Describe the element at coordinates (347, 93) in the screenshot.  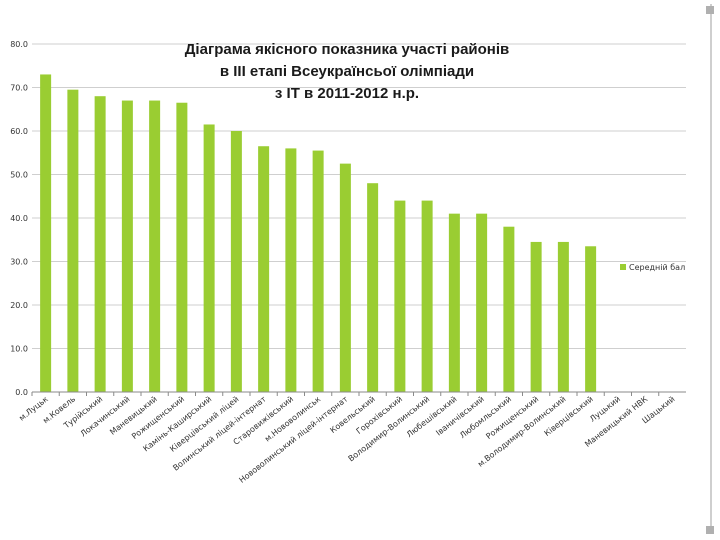
I see `chart-title-line-3: з ІТ в 2011-2012 н.р.` at that location.